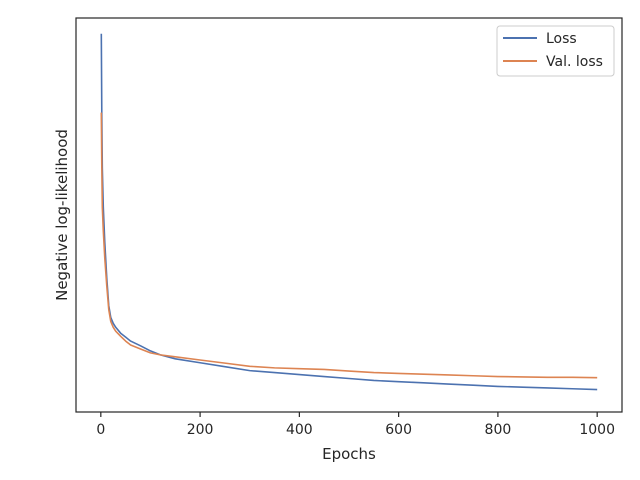  I want to click on x-tick-label: 0, so click(100, 430).